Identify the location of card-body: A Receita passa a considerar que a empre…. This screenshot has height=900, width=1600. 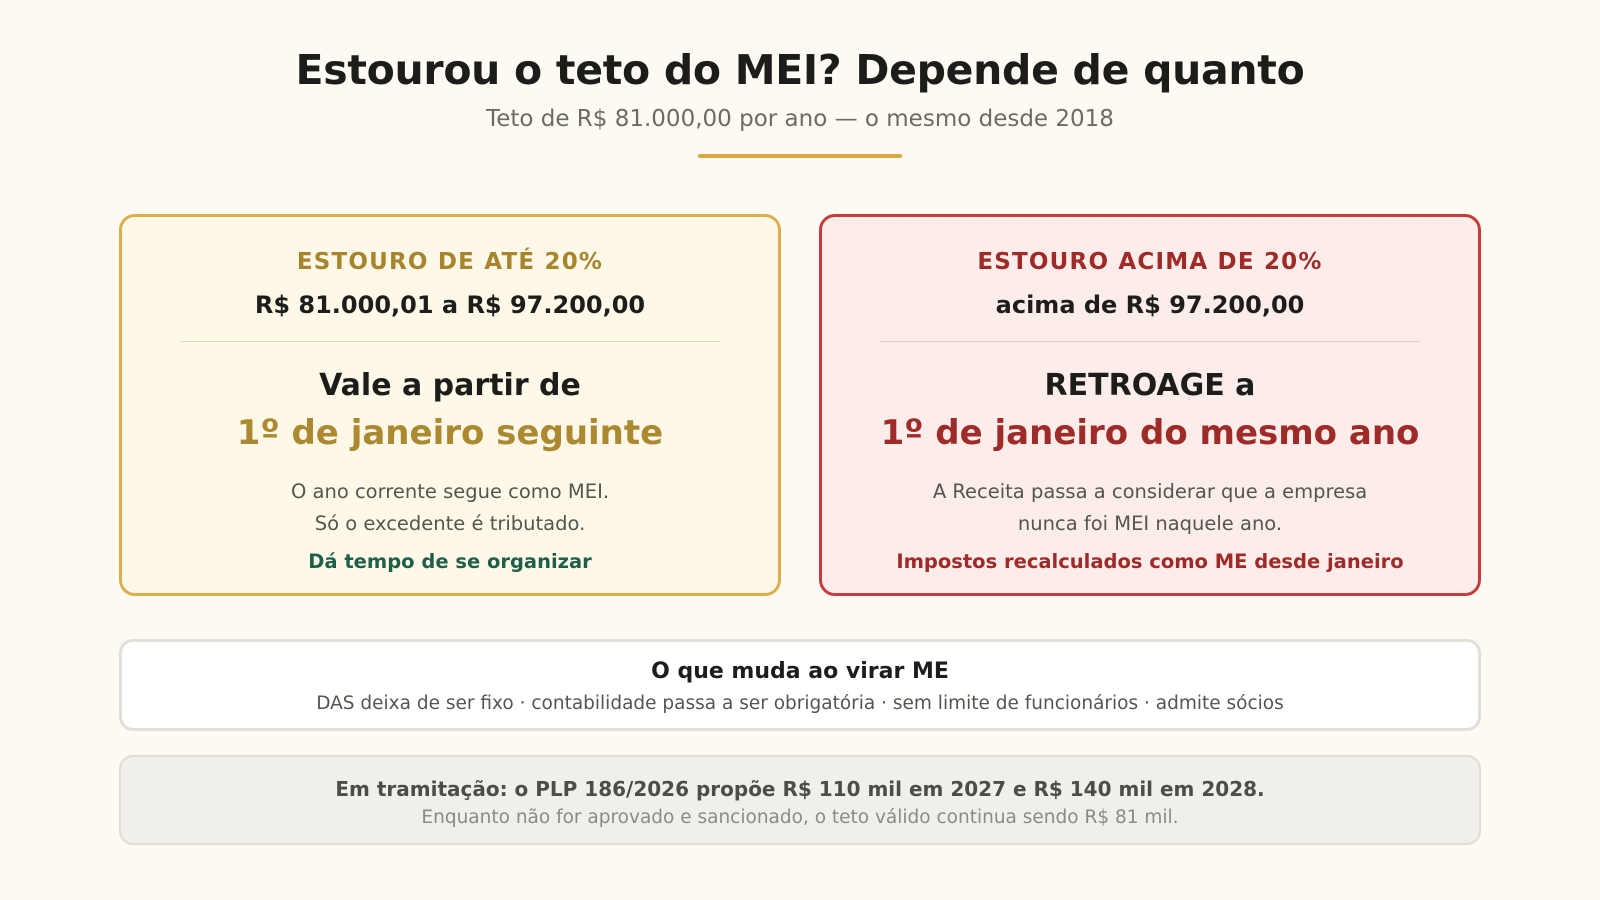
(1150, 508).